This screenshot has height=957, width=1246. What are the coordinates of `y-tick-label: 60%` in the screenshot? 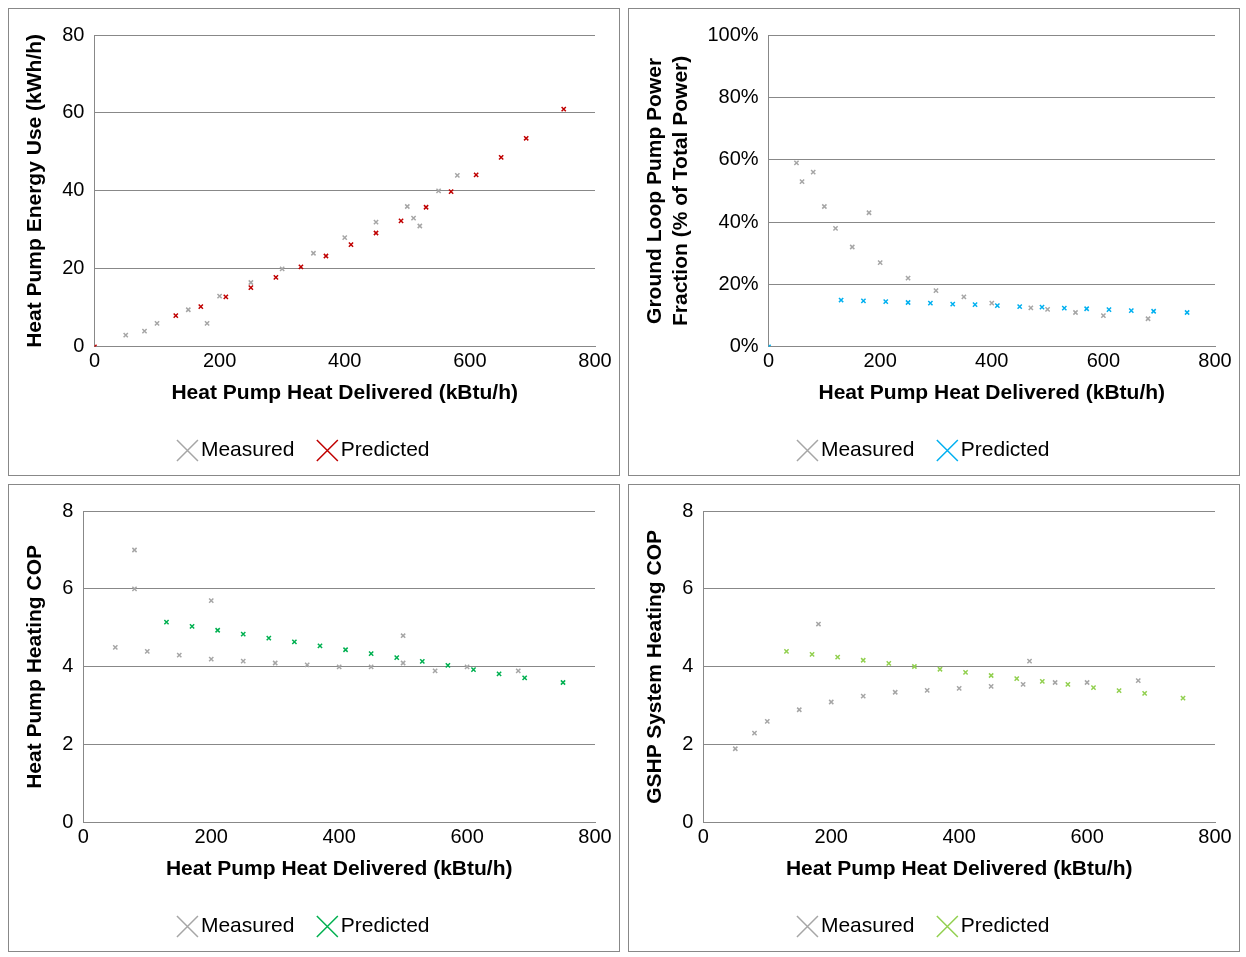 It's located at (738, 158).